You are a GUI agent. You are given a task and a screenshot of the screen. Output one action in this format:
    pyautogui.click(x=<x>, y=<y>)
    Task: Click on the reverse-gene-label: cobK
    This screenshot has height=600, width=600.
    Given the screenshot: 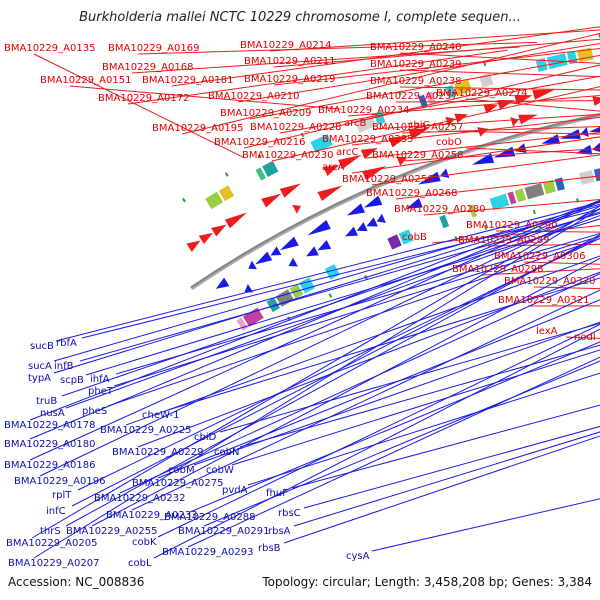 What is the action you would take?
    pyautogui.click(x=144, y=542)
    